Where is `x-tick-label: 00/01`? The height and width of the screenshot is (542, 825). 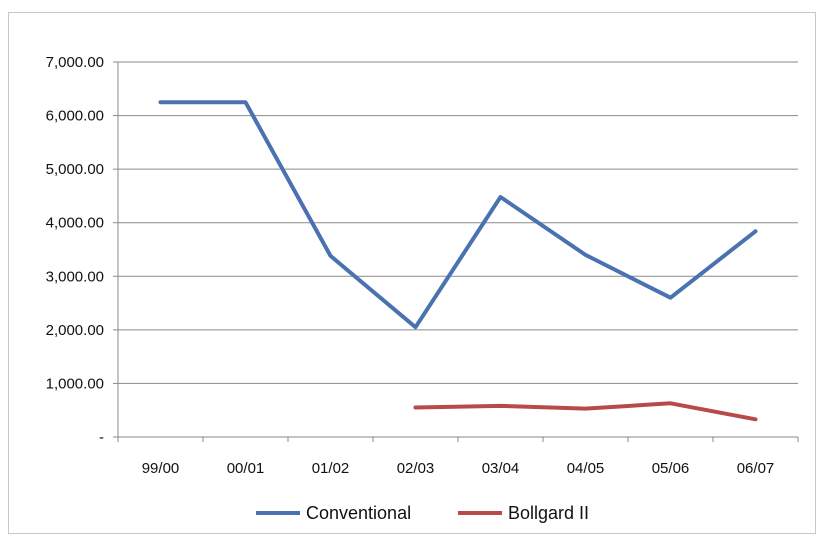 x-tick-label: 00/01 is located at coordinates (246, 468).